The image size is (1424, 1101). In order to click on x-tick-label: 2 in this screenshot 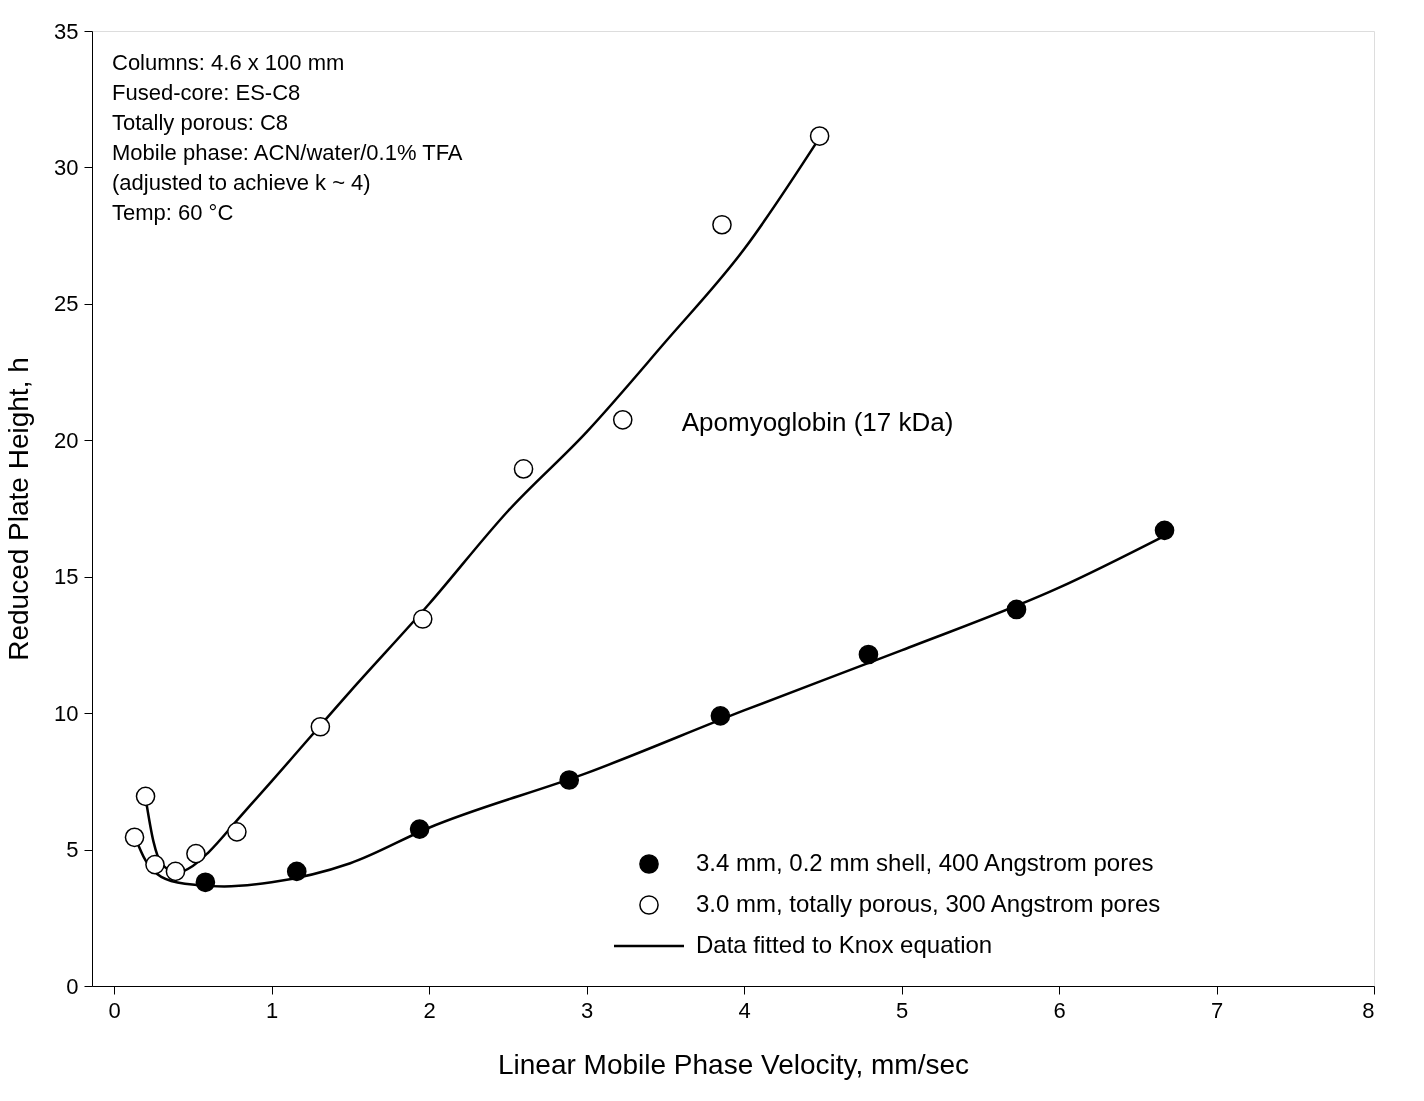, I will do `click(429, 1010)`.